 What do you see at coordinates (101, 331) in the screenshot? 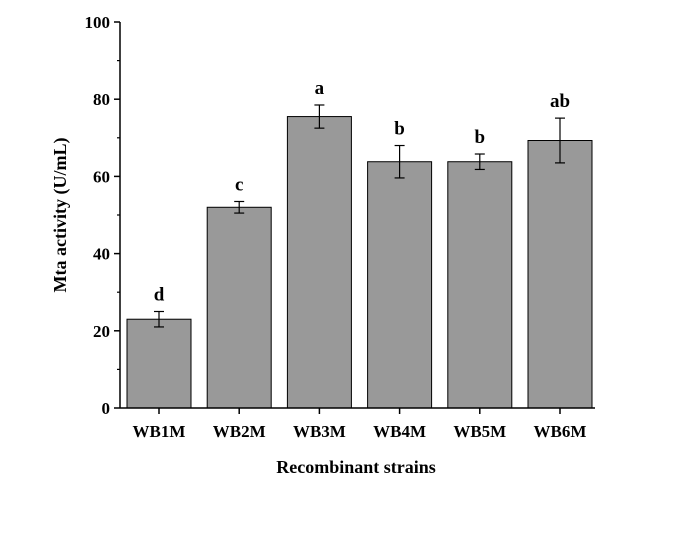
I see `y-tick-label: 20` at bounding box center [101, 331].